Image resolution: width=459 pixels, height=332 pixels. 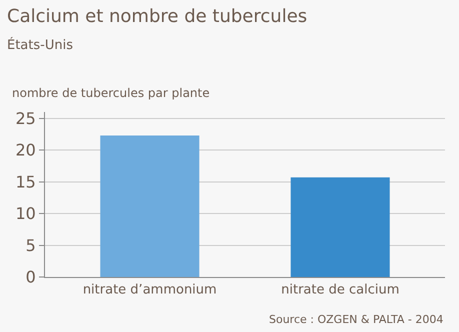 I want to click on y-tick-label: 15, so click(x=25, y=182).